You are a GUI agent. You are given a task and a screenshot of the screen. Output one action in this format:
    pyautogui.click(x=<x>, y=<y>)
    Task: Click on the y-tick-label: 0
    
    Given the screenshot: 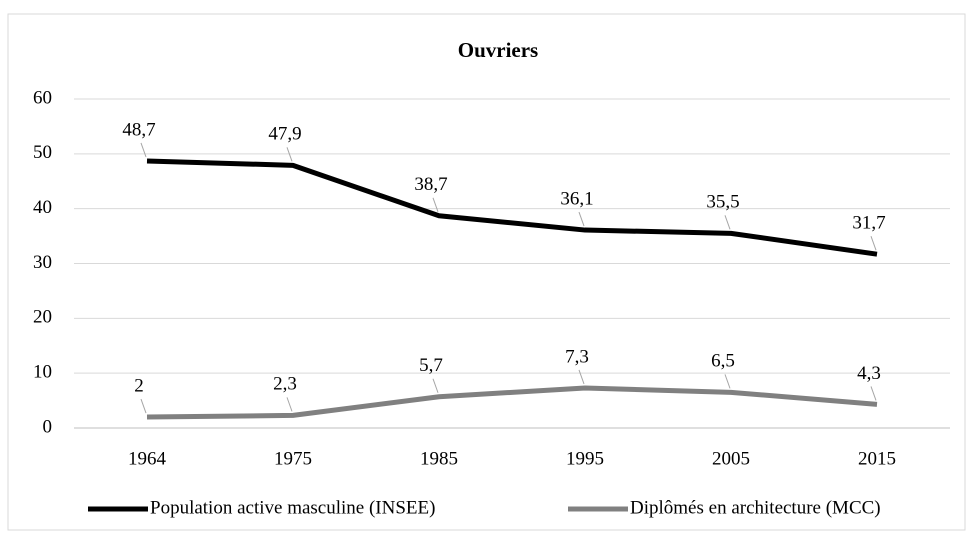 What is the action you would take?
    pyautogui.click(x=48, y=426)
    